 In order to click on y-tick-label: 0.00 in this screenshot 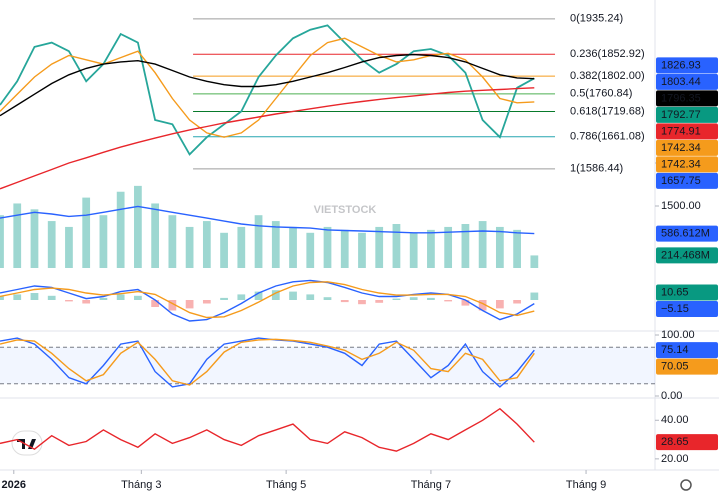, I will do `click(671, 396)`.